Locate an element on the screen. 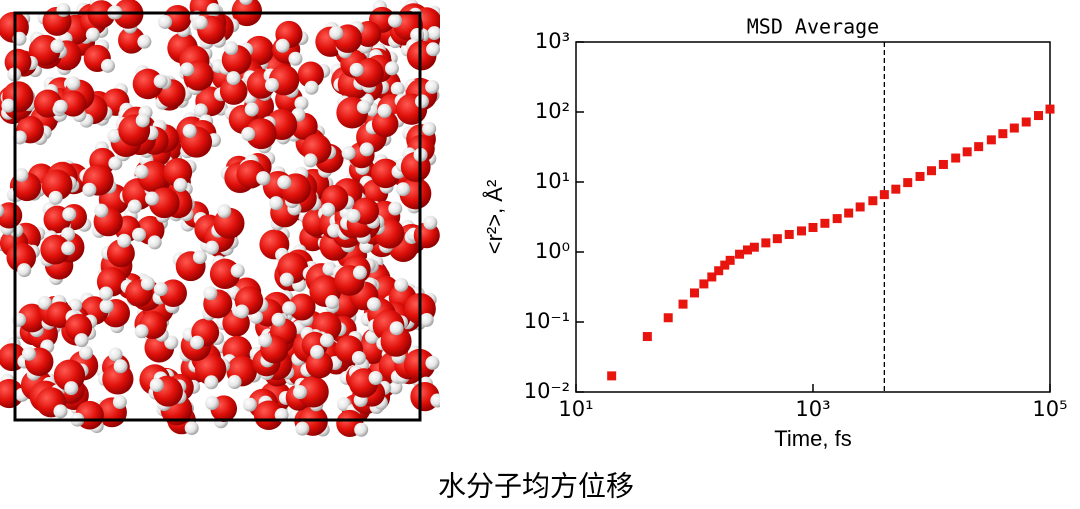 The width and height of the screenshot is (1080, 509). y-axis-label: <r²>, Å² is located at coordinates (494, 217).